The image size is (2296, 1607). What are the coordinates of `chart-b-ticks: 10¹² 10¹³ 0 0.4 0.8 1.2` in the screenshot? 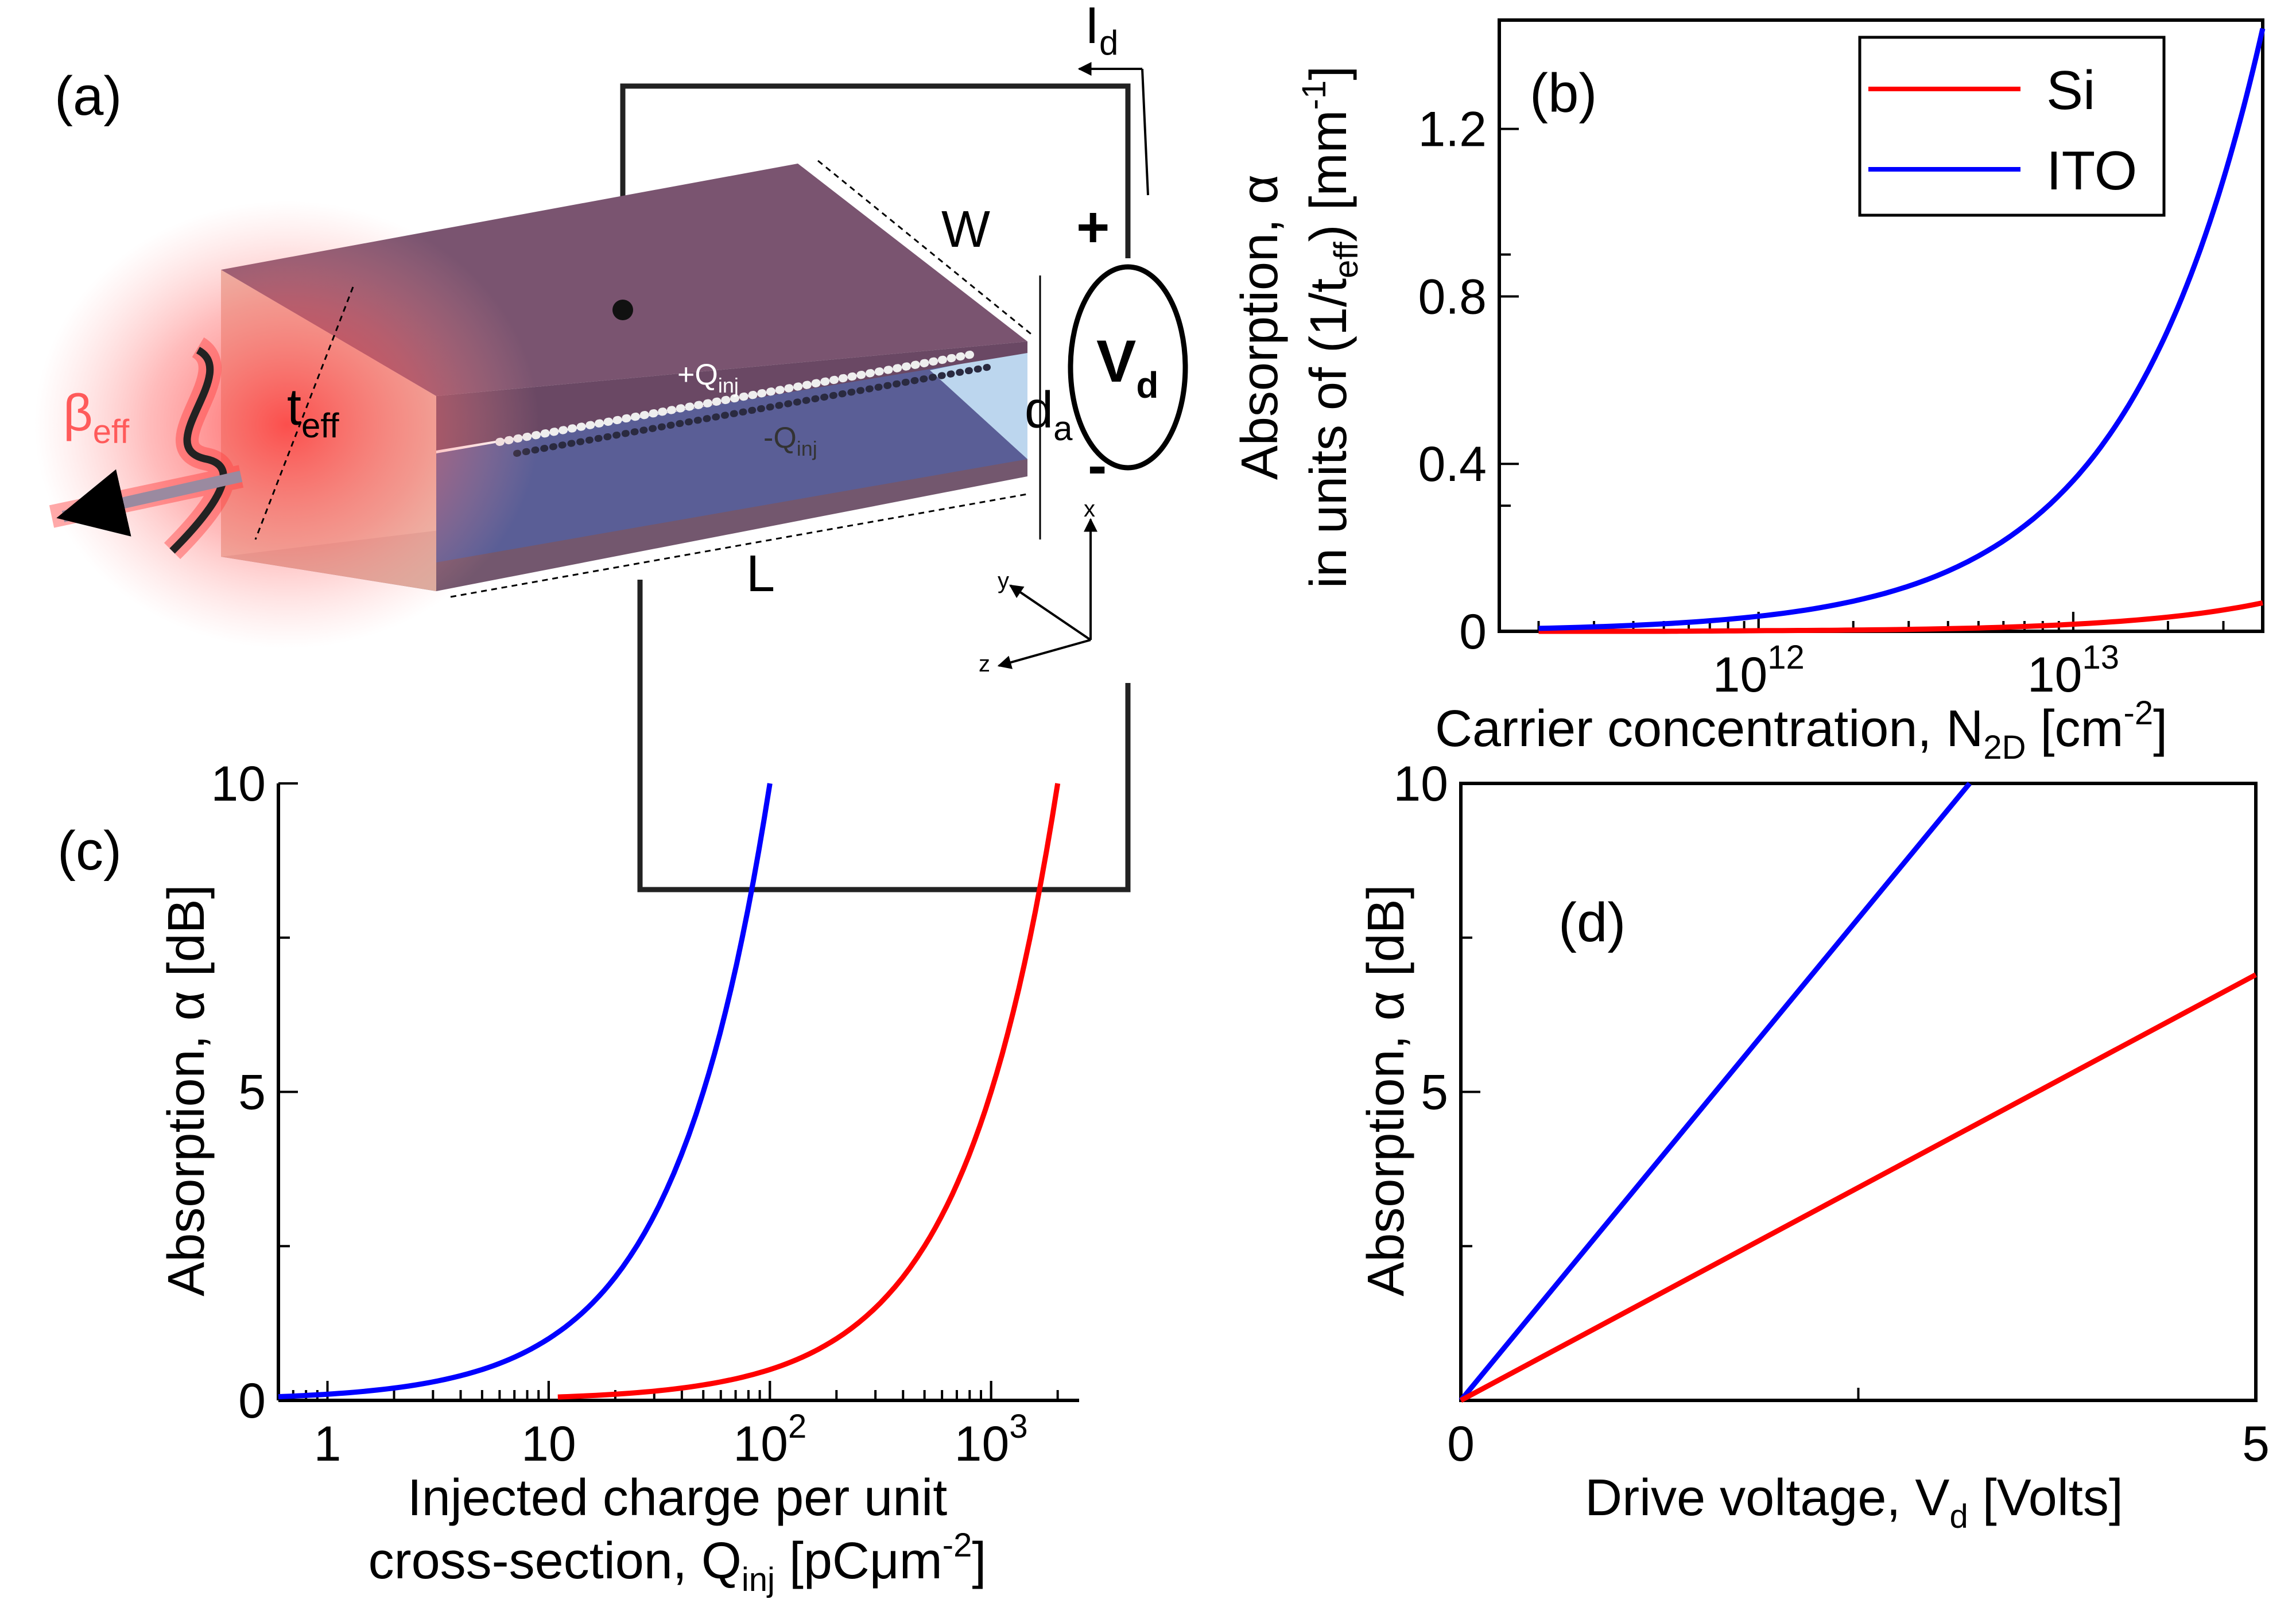 It's located at (1841, 402).